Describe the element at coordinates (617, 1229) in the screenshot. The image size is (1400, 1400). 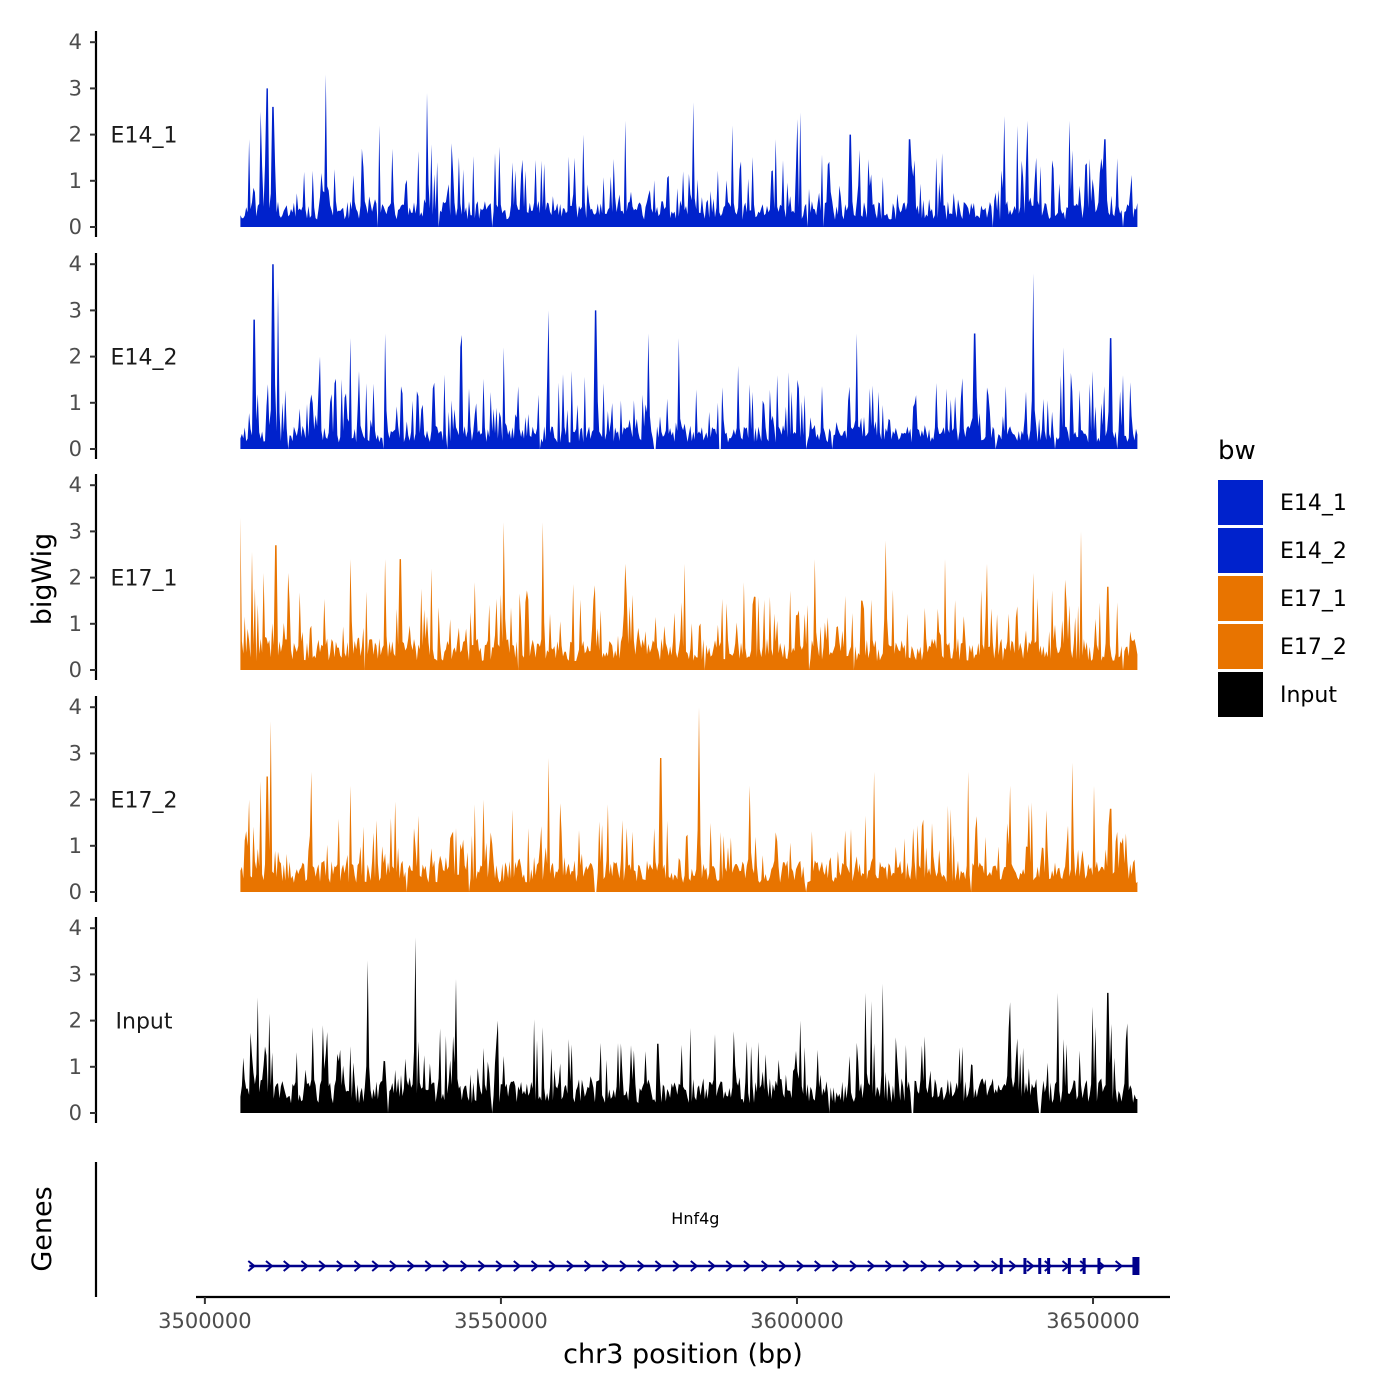
I see `gene-track: Hnf4g` at that location.